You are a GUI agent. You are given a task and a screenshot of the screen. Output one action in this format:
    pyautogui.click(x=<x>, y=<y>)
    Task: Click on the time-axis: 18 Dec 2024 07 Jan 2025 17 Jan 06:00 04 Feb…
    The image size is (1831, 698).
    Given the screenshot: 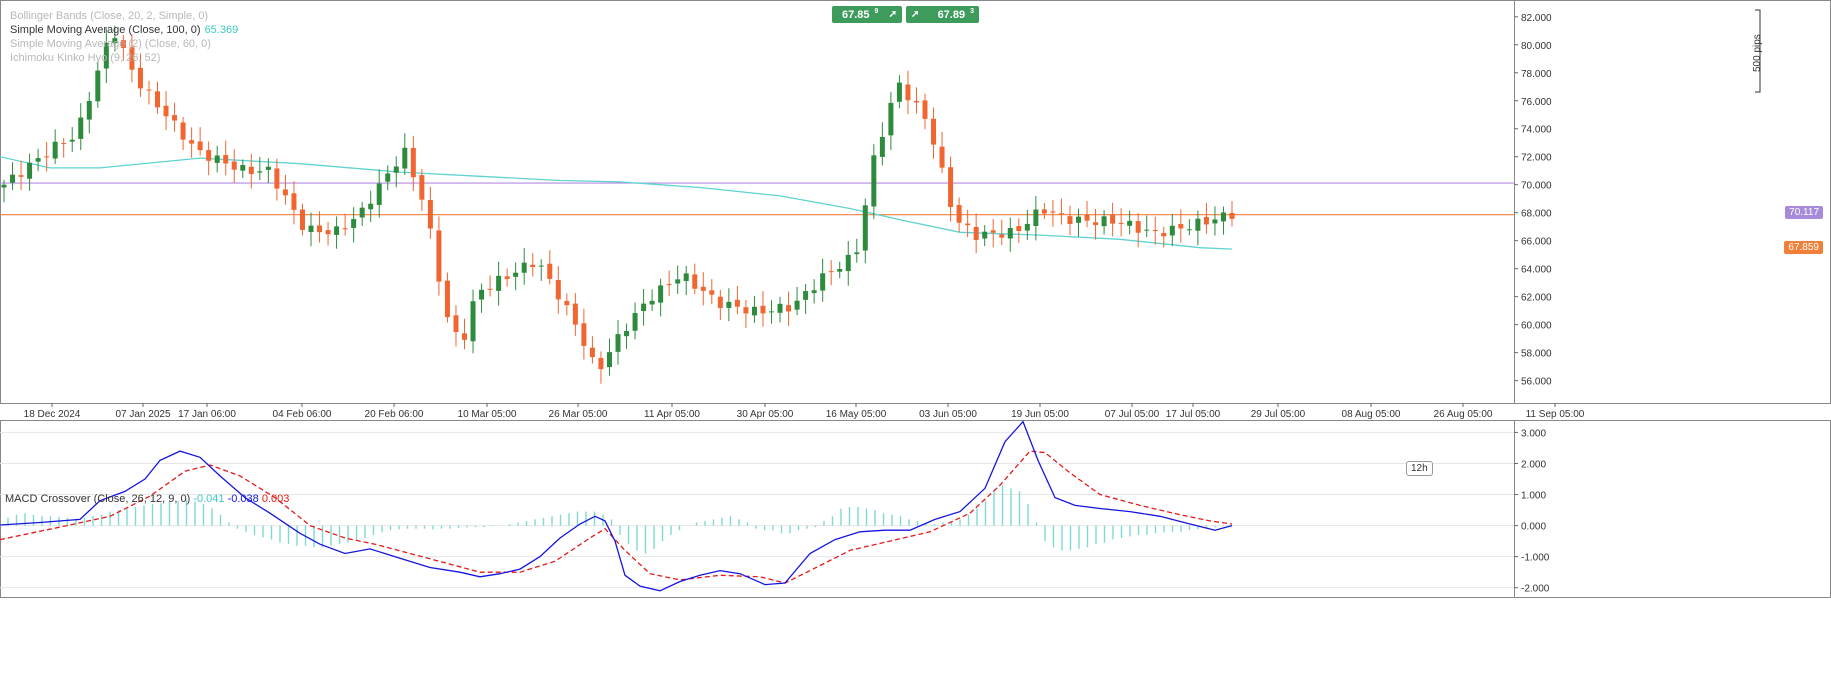 What is the action you would take?
    pyautogui.click(x=792, y=411)
    